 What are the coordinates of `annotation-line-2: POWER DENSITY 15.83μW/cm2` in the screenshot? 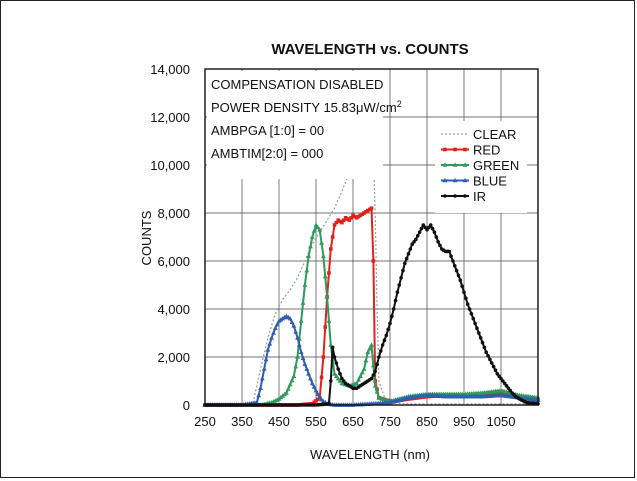 It's located at (306, 107).